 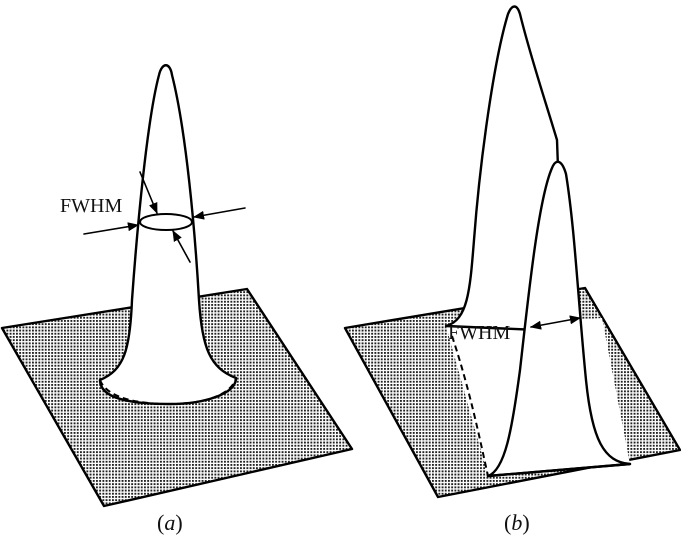 What do you see at coordinates (170, 522) in the screenshot?
I see `caption-a: (a)` at bounding box center [170, 522].